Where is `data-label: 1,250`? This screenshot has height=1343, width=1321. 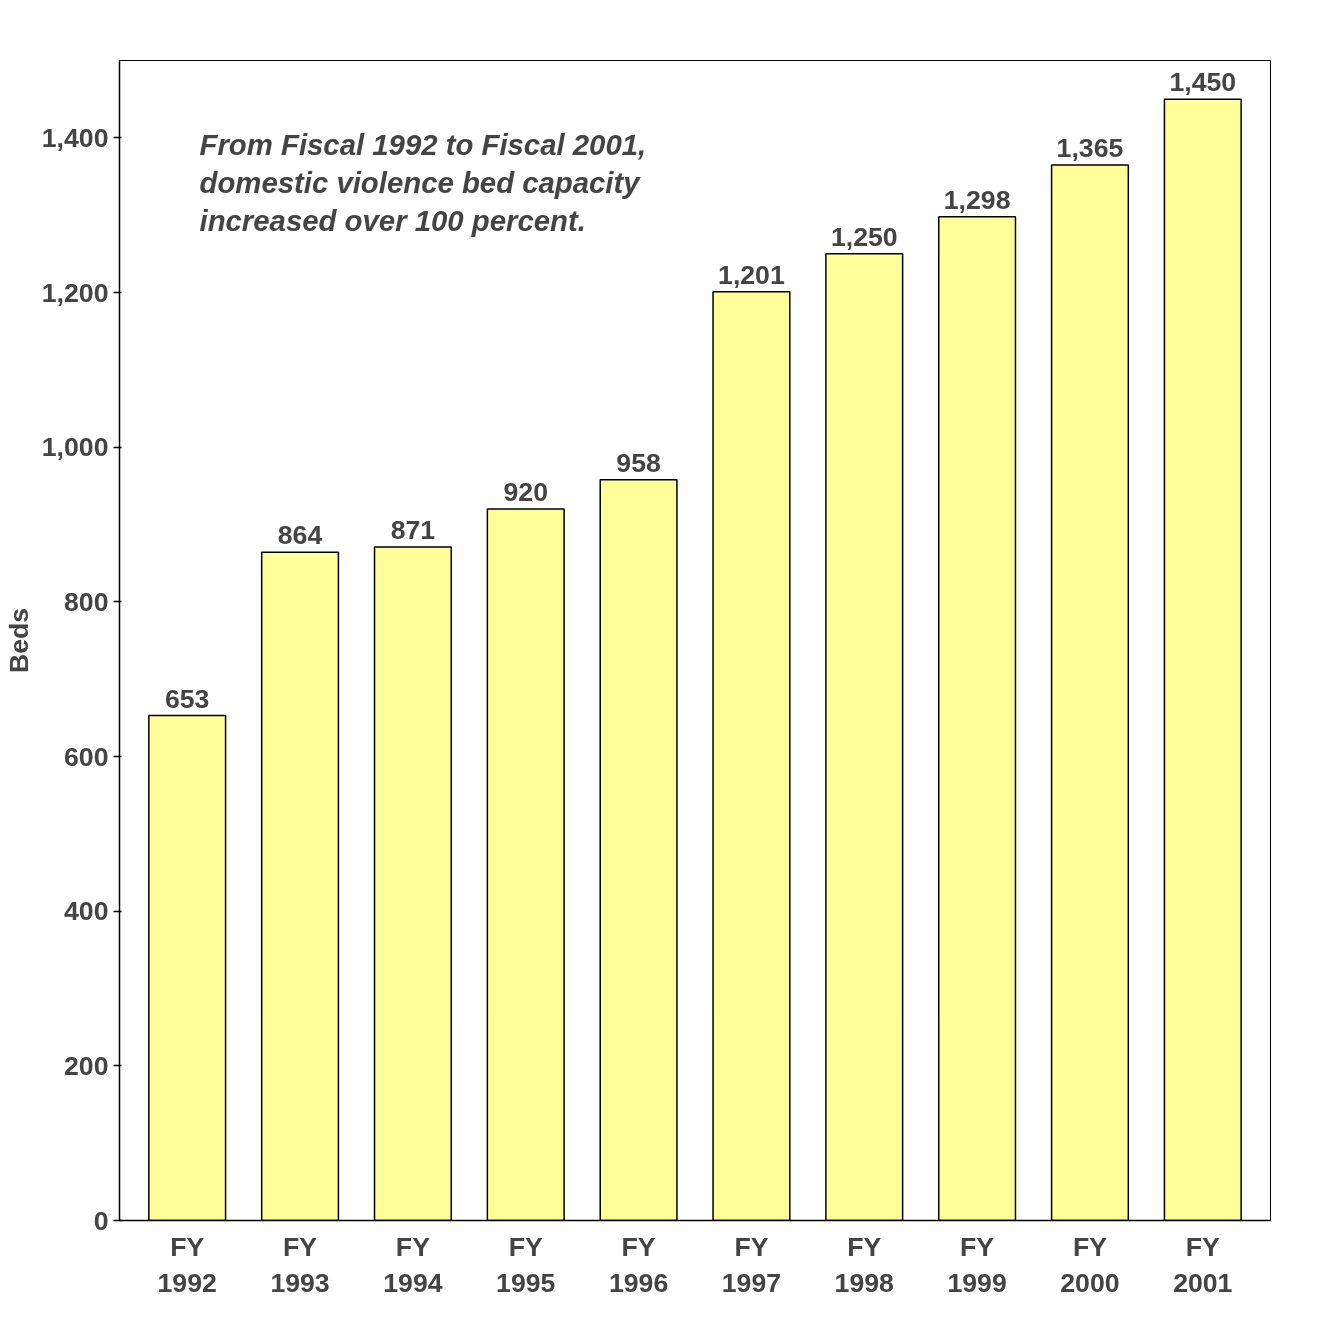 data-label: 1,250 is located at coordinates (864, 236).